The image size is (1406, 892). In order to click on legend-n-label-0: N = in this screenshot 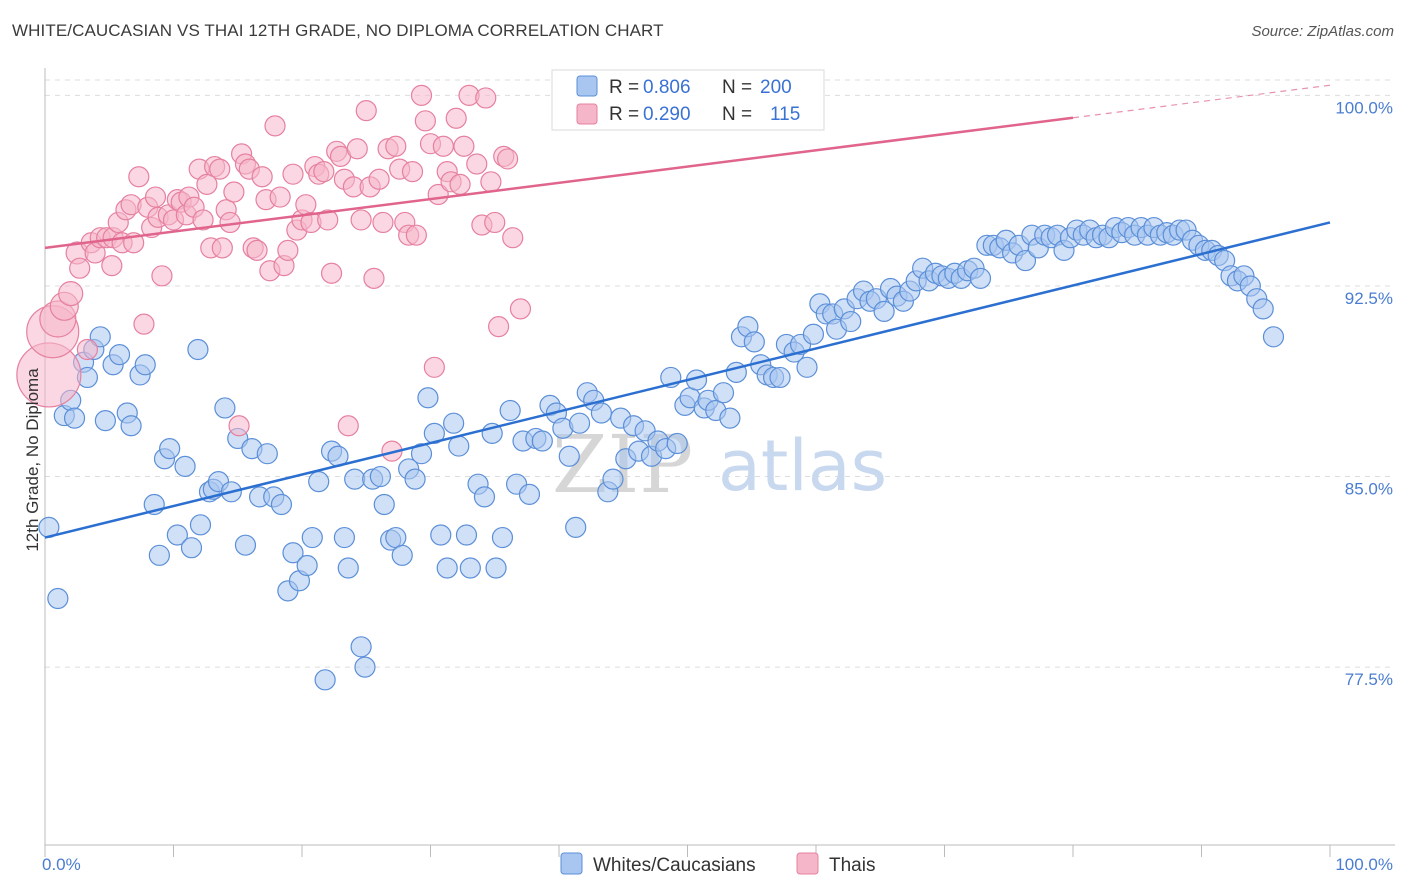, I will do `click(737, 87)`.